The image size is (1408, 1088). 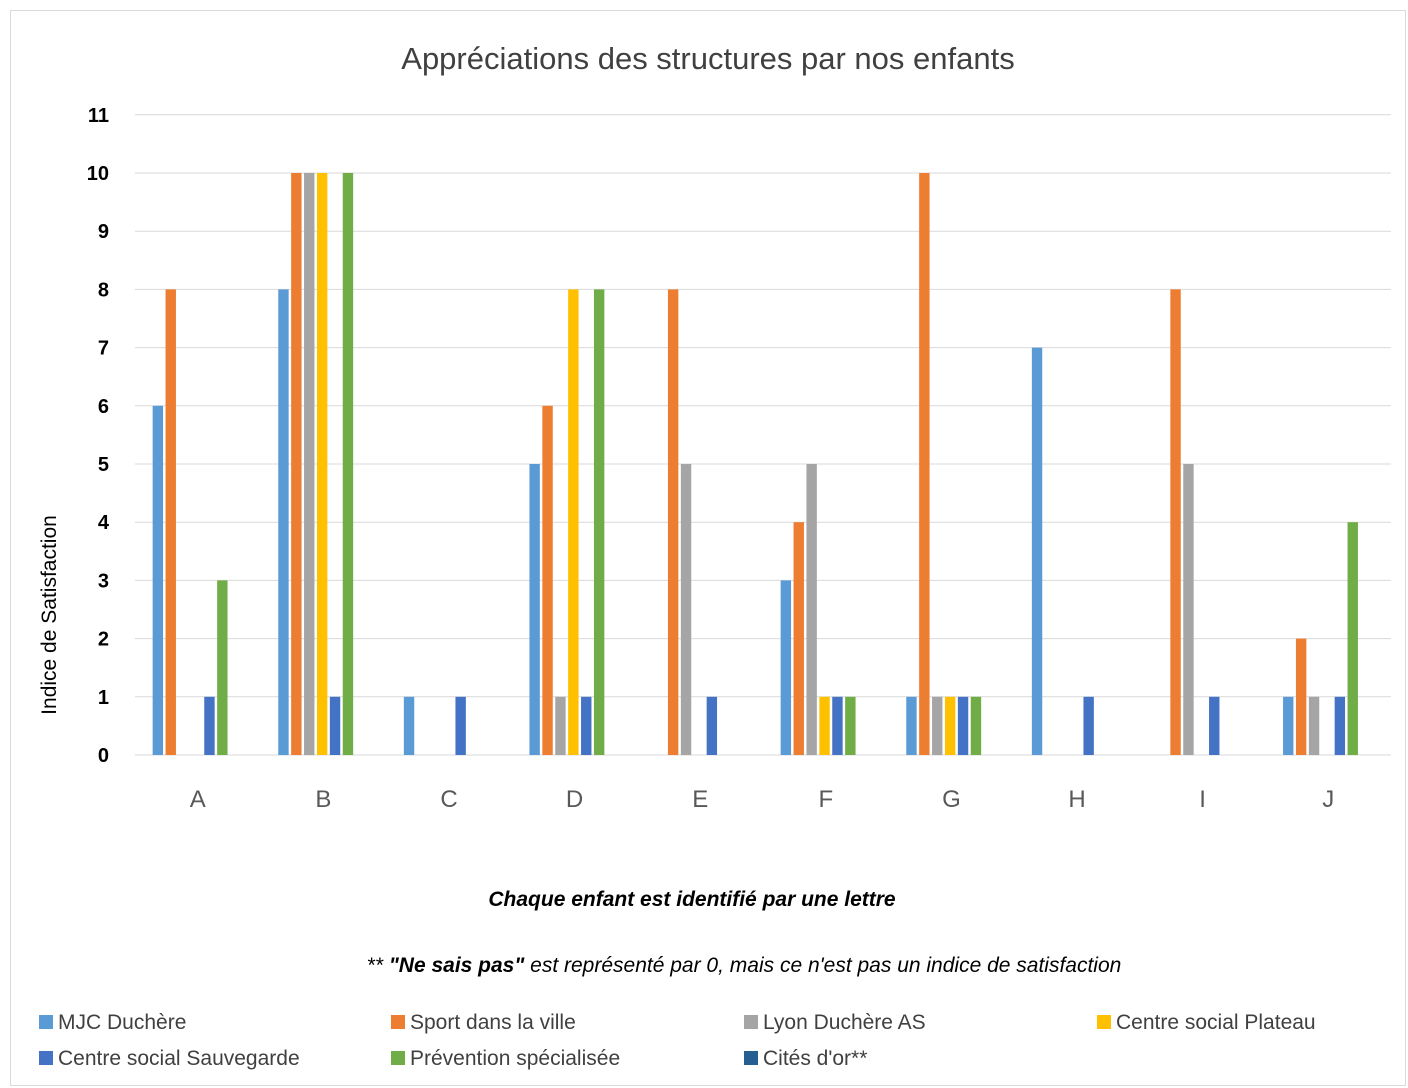 What do you see at coordinates (323, 799) in the screenshot?
I see `x-tick-label: B` at bounding box center [323, 799].